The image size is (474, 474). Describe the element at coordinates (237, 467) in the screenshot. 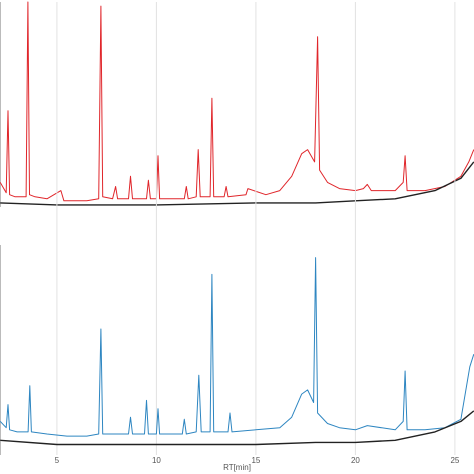

I see `x-axis-label: RT[min]` at that location.